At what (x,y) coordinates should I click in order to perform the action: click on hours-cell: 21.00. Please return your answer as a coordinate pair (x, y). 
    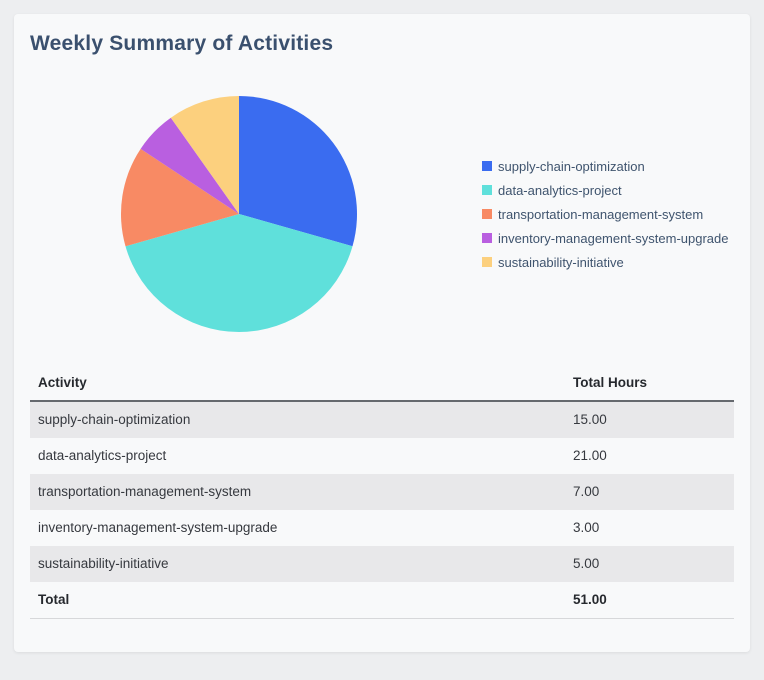
    Looking at the image, I should click on (590, 455).